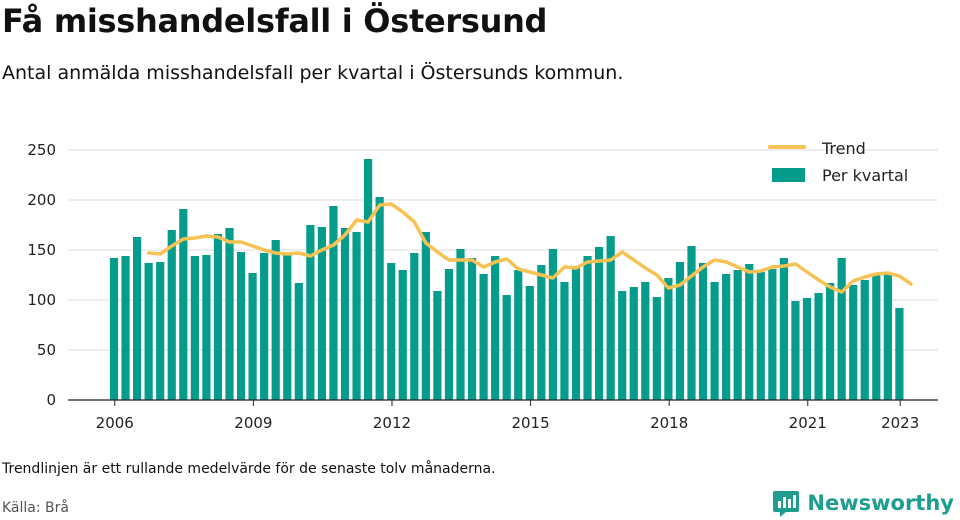  Describe the element at coordinates (253, 423) in the screenshot. I see `x-tick-label: 2009` at that location.